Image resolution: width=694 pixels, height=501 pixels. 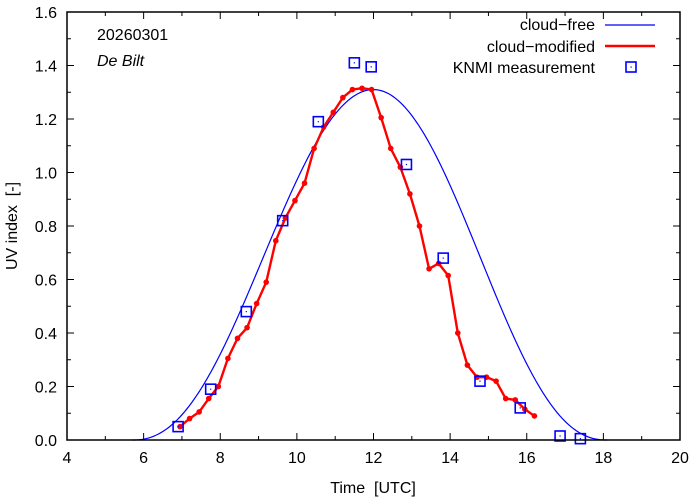 What do you see at coordinates (680, 458) in the screenshot?
I see `x-tick-label: 20` at bounding box center [680, 458].